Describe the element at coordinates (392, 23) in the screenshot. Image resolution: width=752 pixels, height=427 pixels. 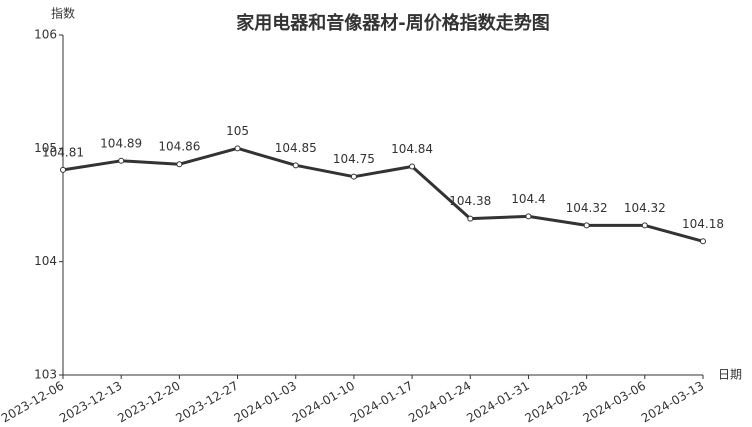
I see `chart-title: 家用电器和音像器材-周价格指数走势图` at that location.